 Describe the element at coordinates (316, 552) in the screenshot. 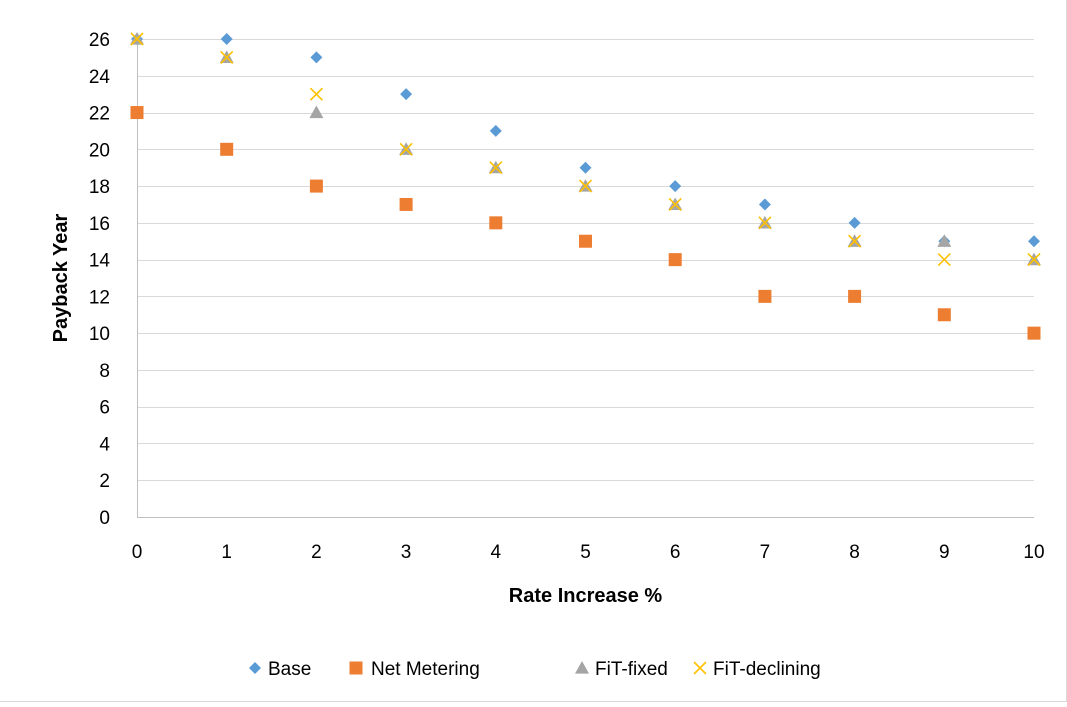

I see `x-tick-label: 2` at that location.